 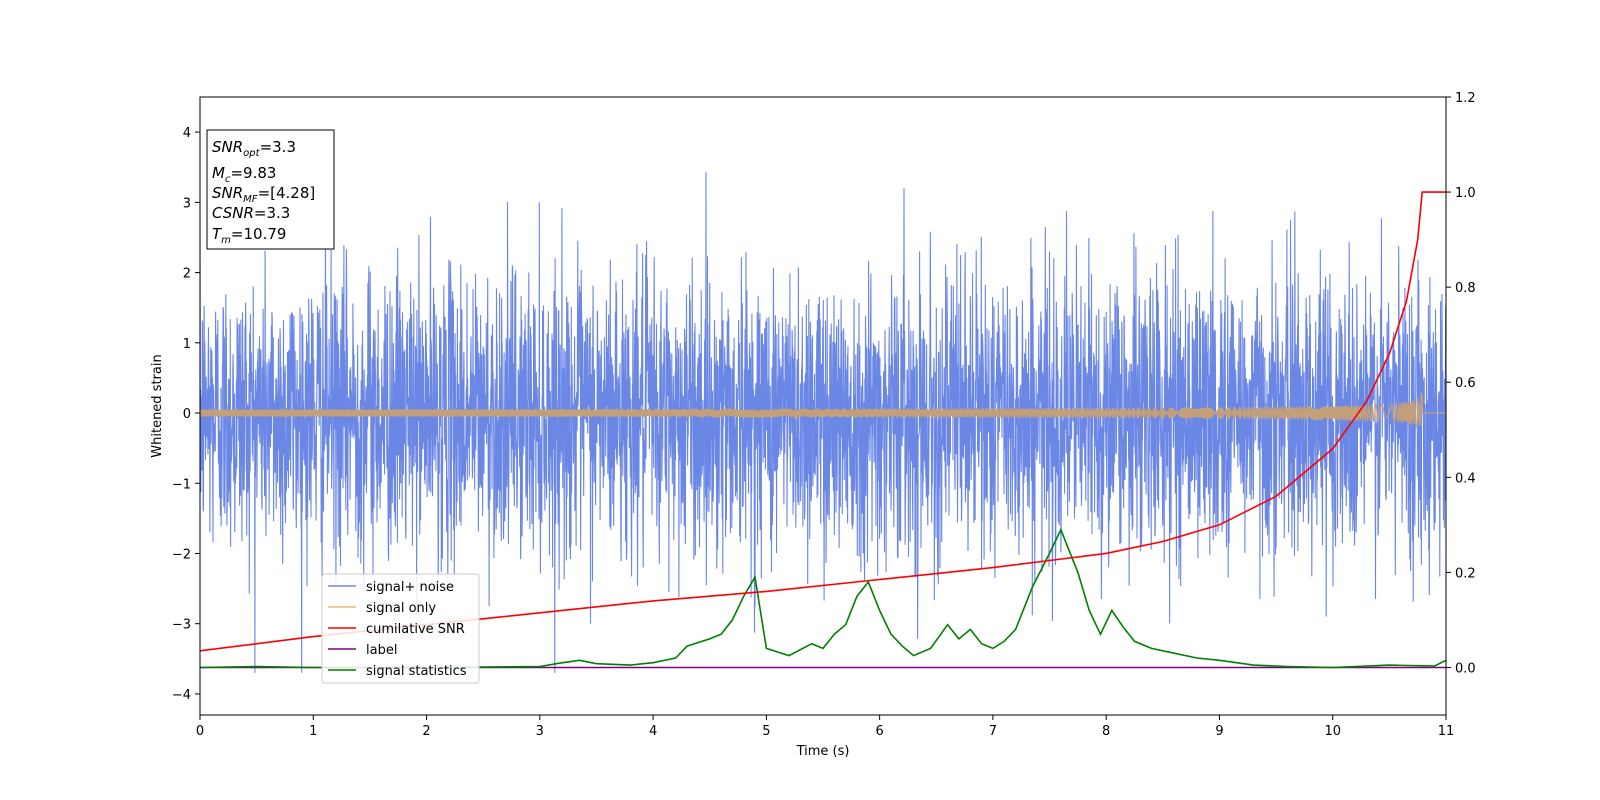 I want to click on x-tick-label: 5, so click(x=766, y=731).